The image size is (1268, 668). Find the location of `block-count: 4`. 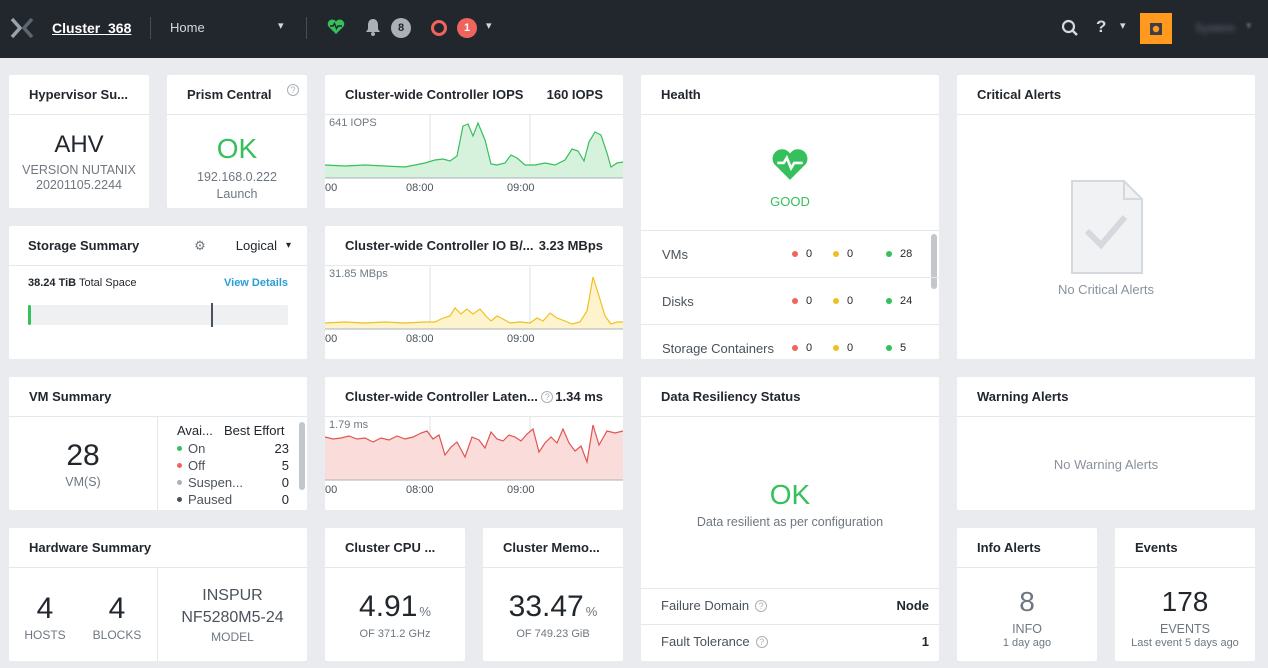

block-count: 4 is located at coordinates (117, 608).